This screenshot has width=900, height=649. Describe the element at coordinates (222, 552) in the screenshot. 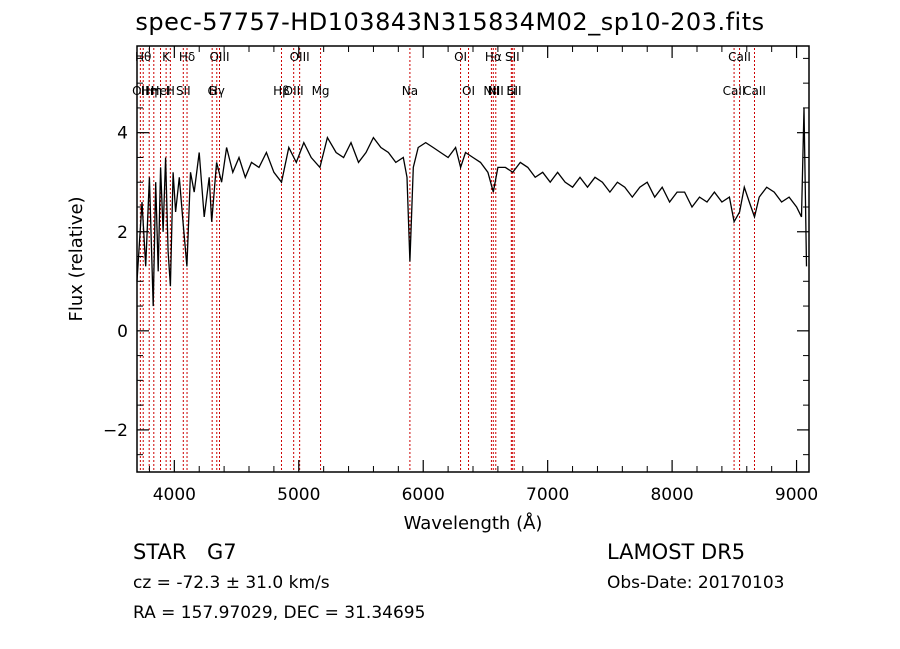

I see `object-subclass: G7` at that location.